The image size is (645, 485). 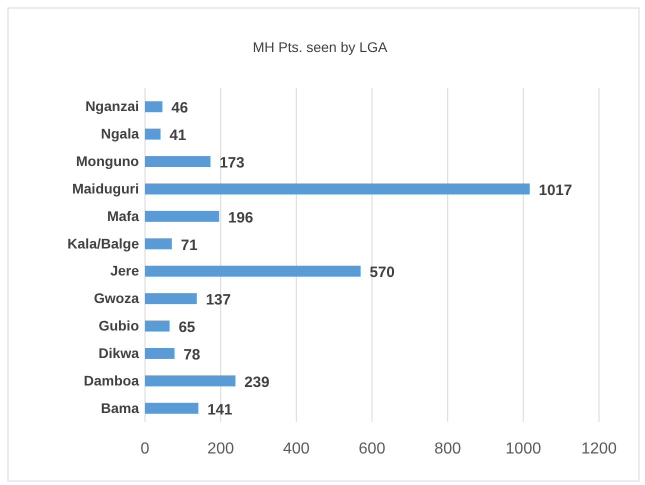 I want to click on data-label: 137, so click(x=218, y=300).